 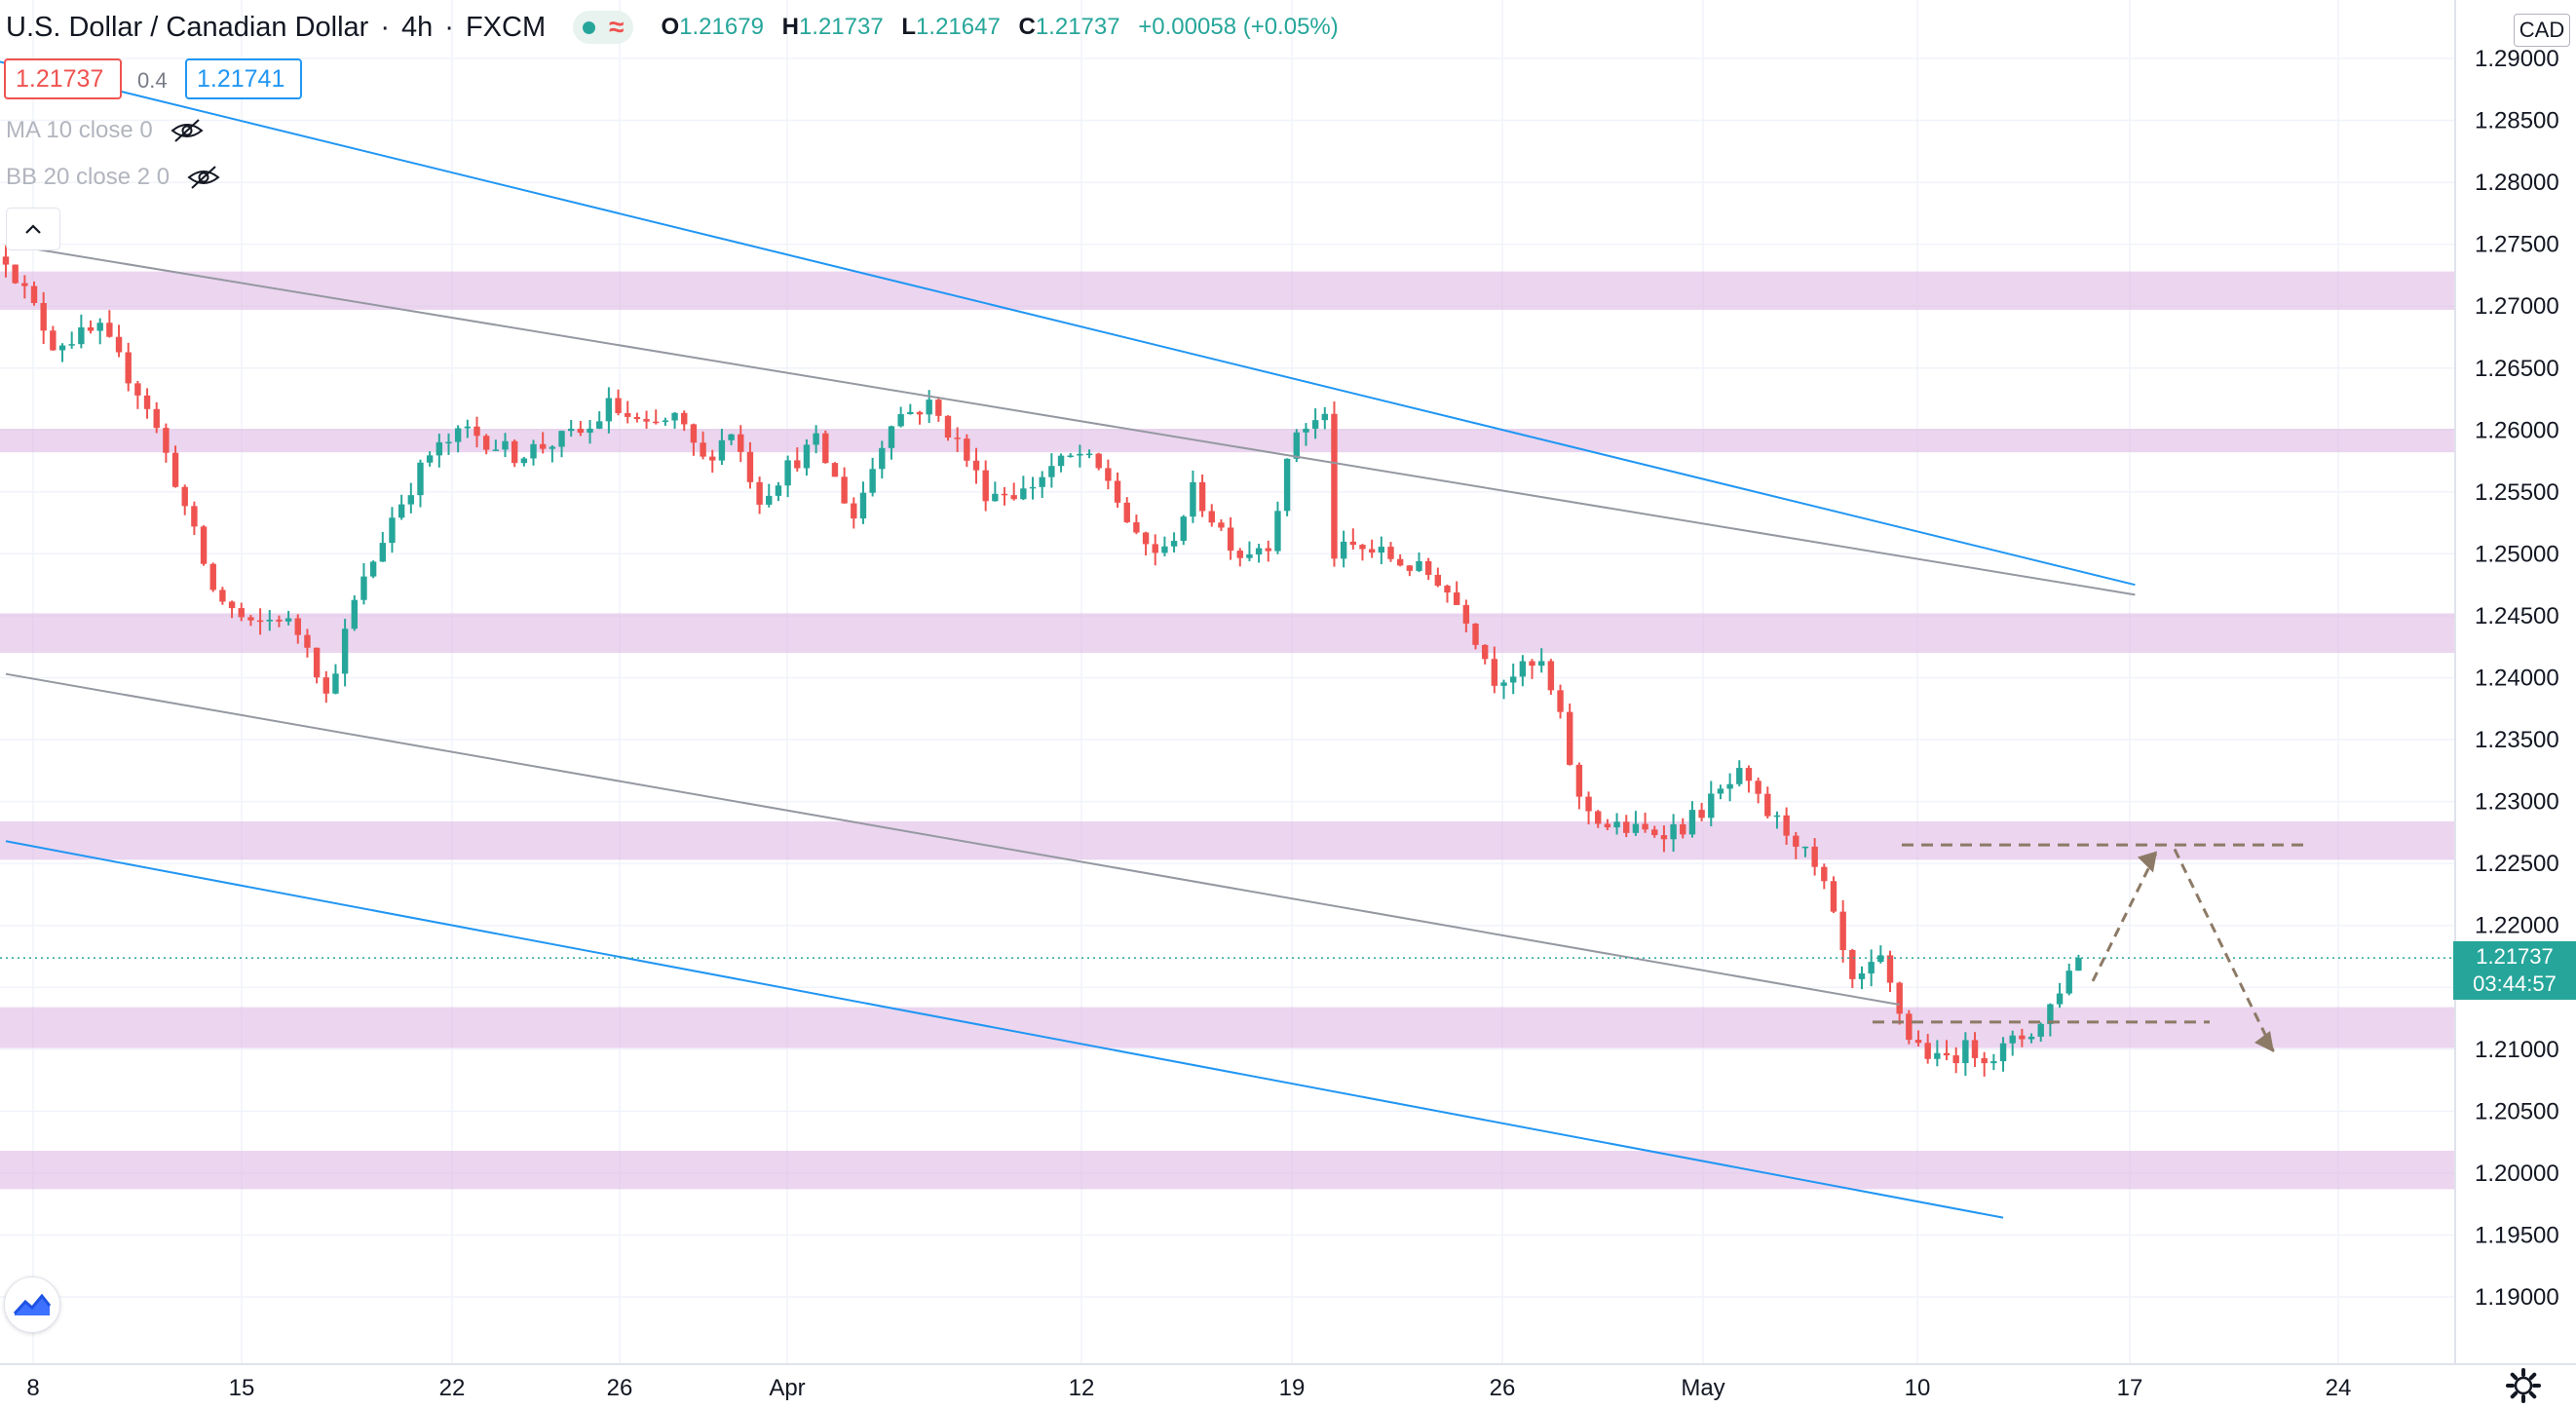 I want to click on gear-icon, so click(x=2523, y=1385).